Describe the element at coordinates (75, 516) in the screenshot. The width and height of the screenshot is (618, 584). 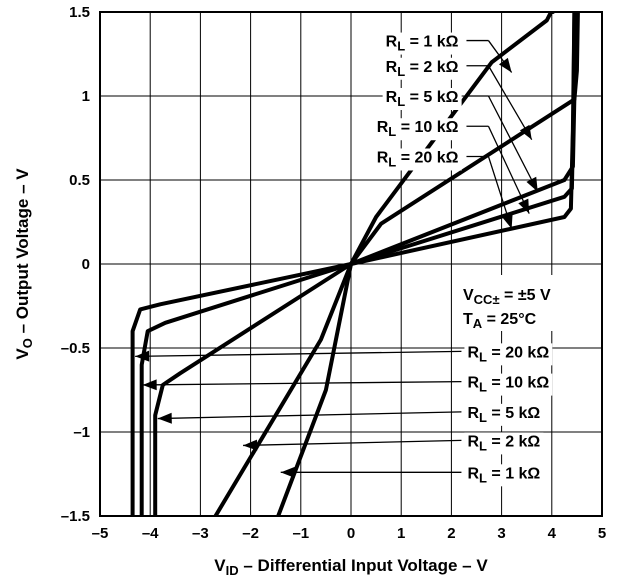
I see `y-tick-label: –1.5` at that location.